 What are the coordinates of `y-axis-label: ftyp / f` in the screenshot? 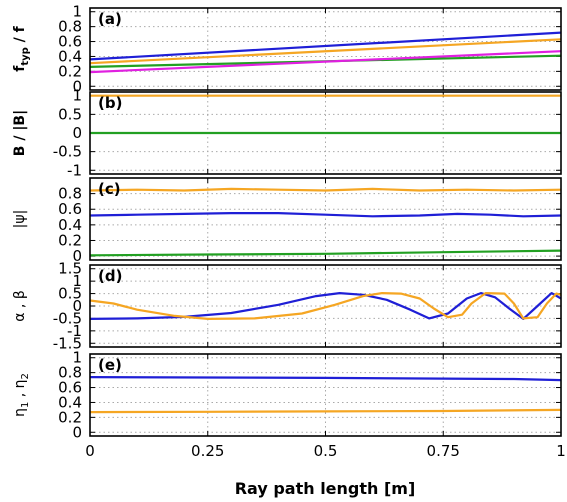 It's located at (21, 48).